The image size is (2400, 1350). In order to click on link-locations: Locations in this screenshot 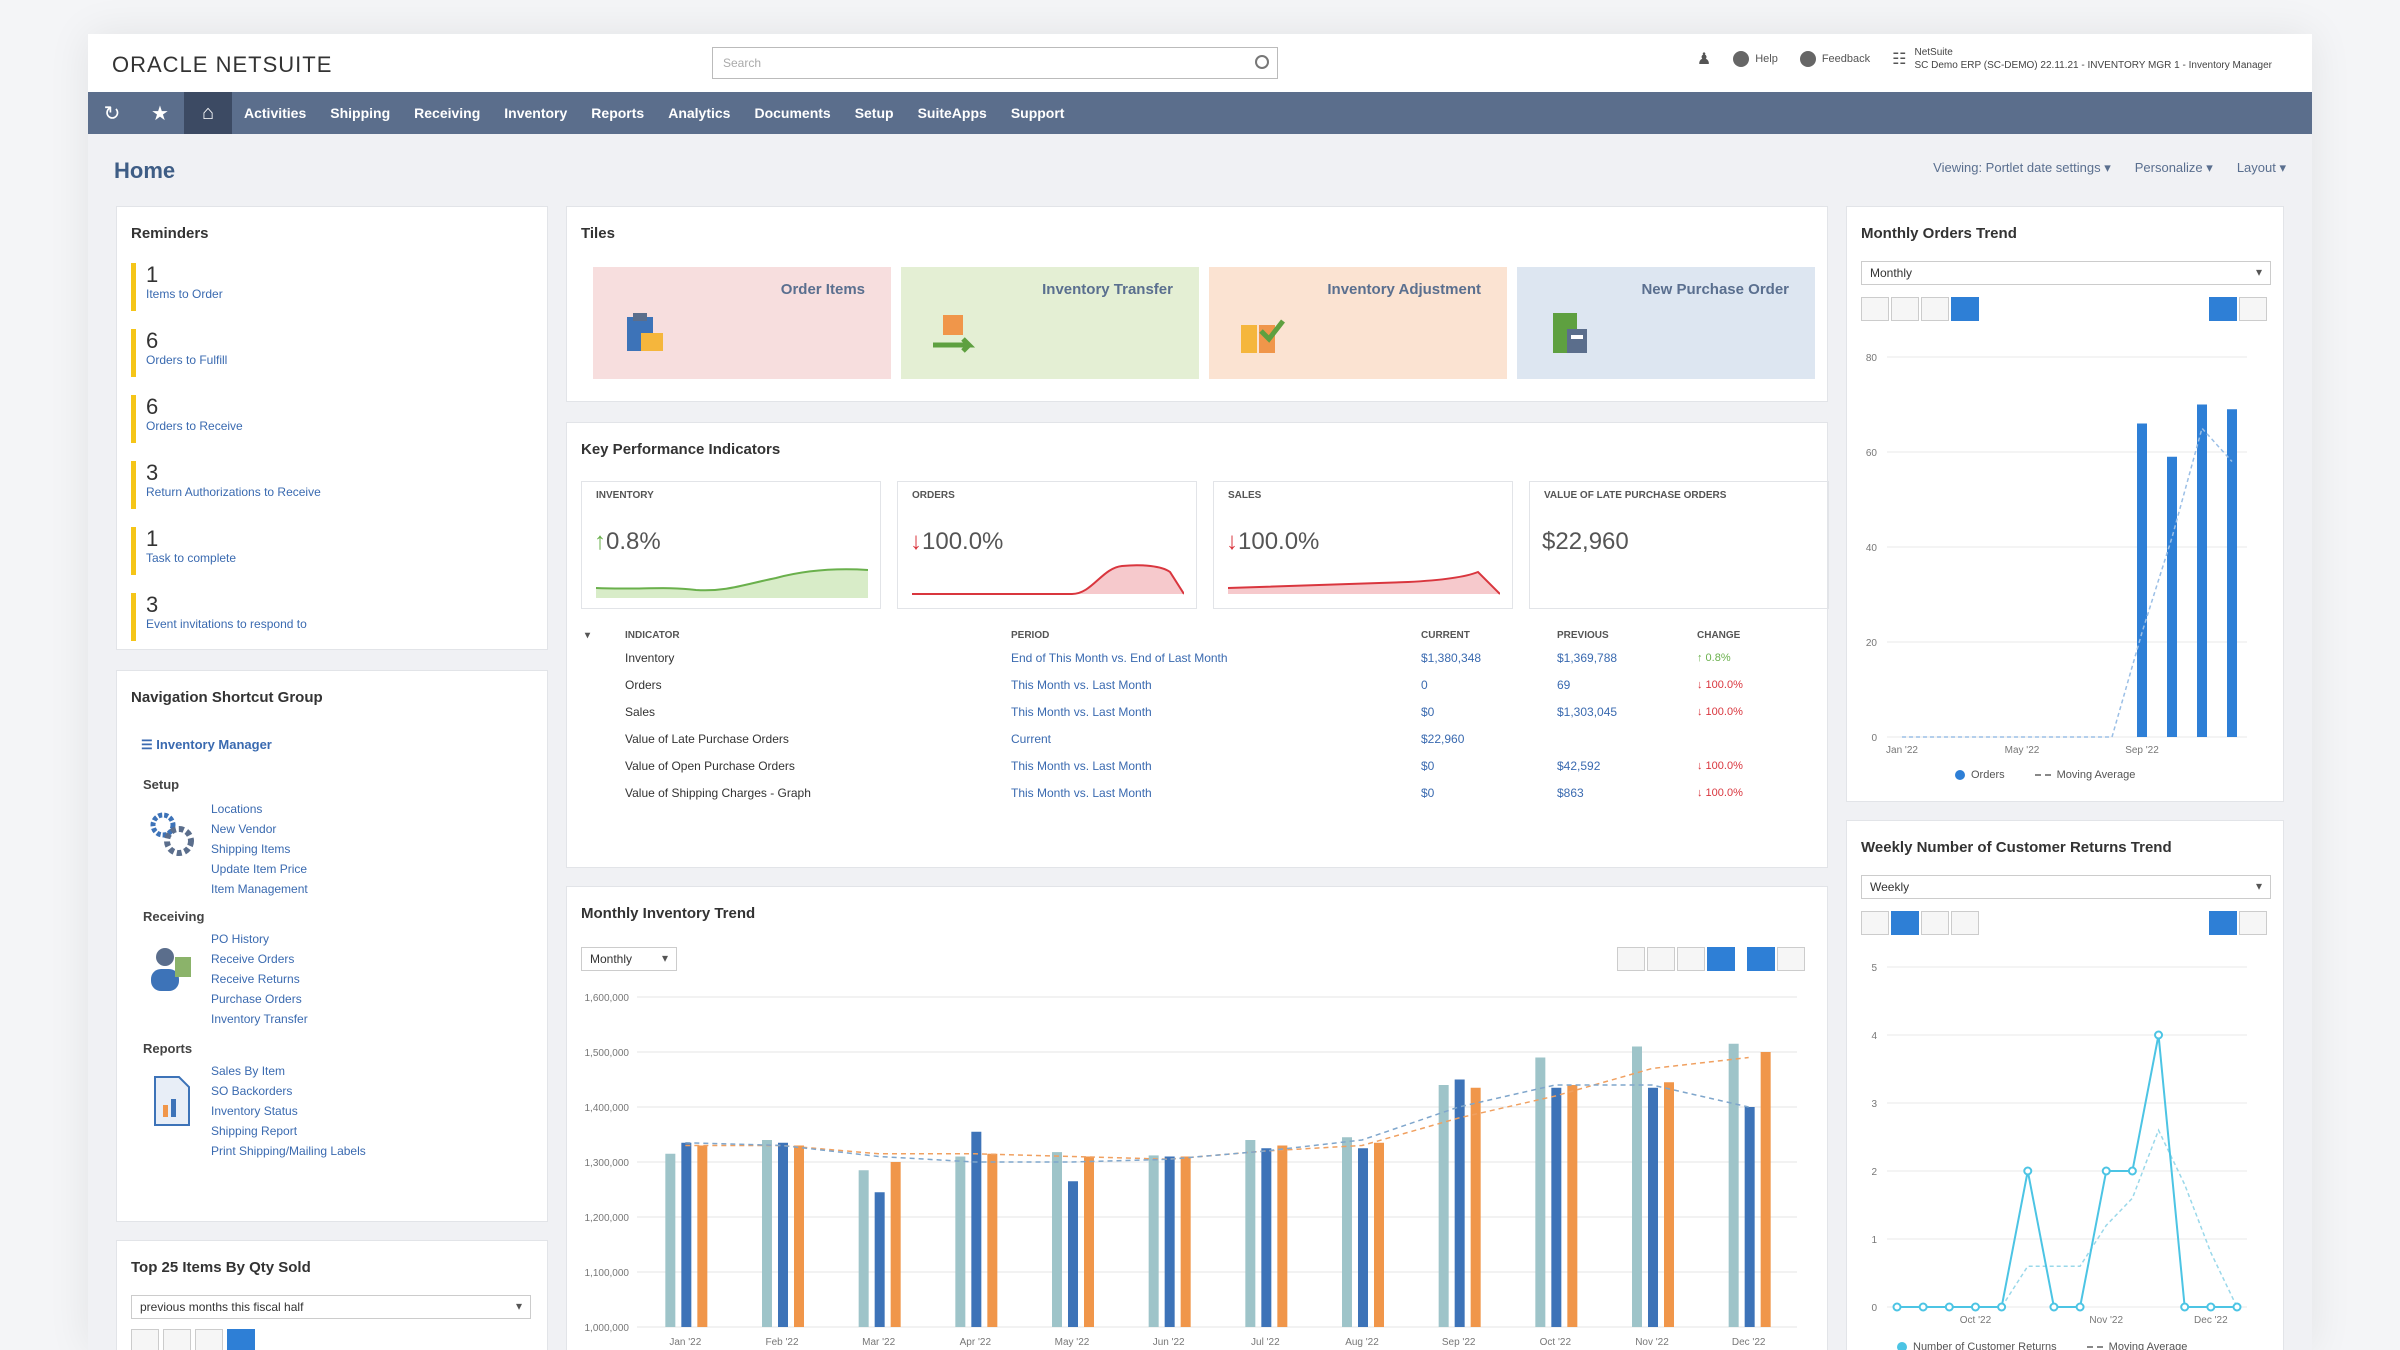, I will do `click(237, 809)`.